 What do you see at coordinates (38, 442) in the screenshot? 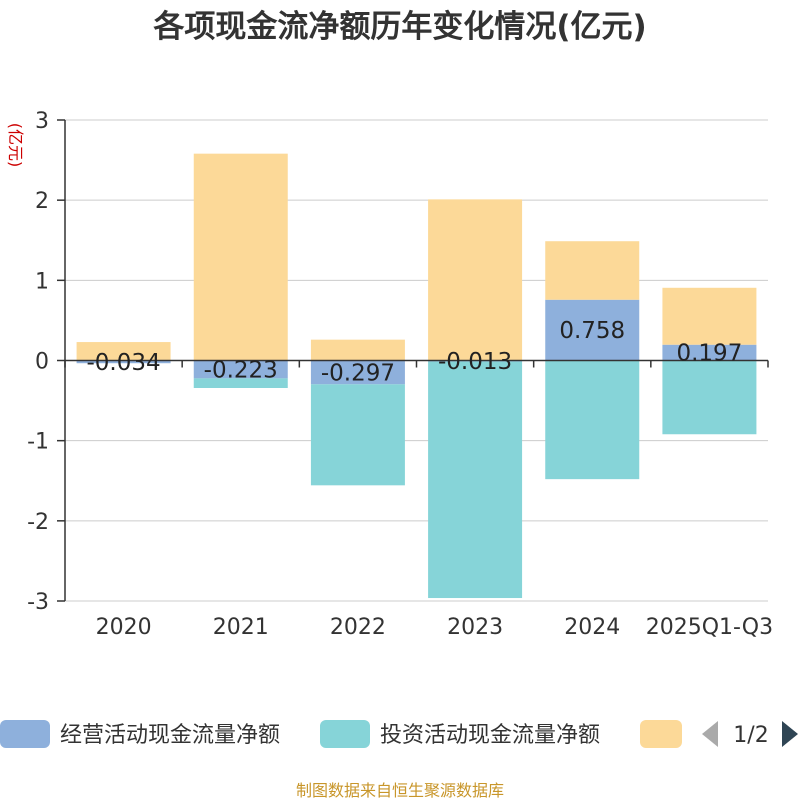
I see `y-tick-label: -1` at bounding box center [38, 442].